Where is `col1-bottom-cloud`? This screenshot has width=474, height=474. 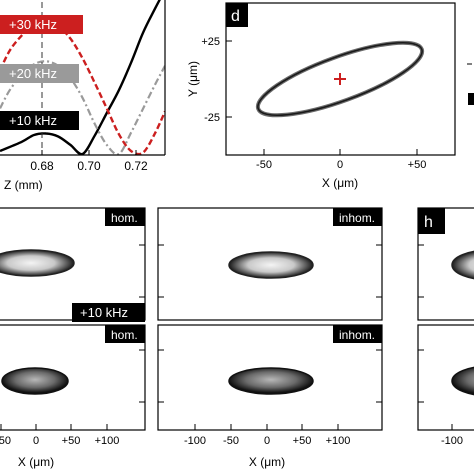
col1-bottom-cloud is located at coordinates (35, 381).